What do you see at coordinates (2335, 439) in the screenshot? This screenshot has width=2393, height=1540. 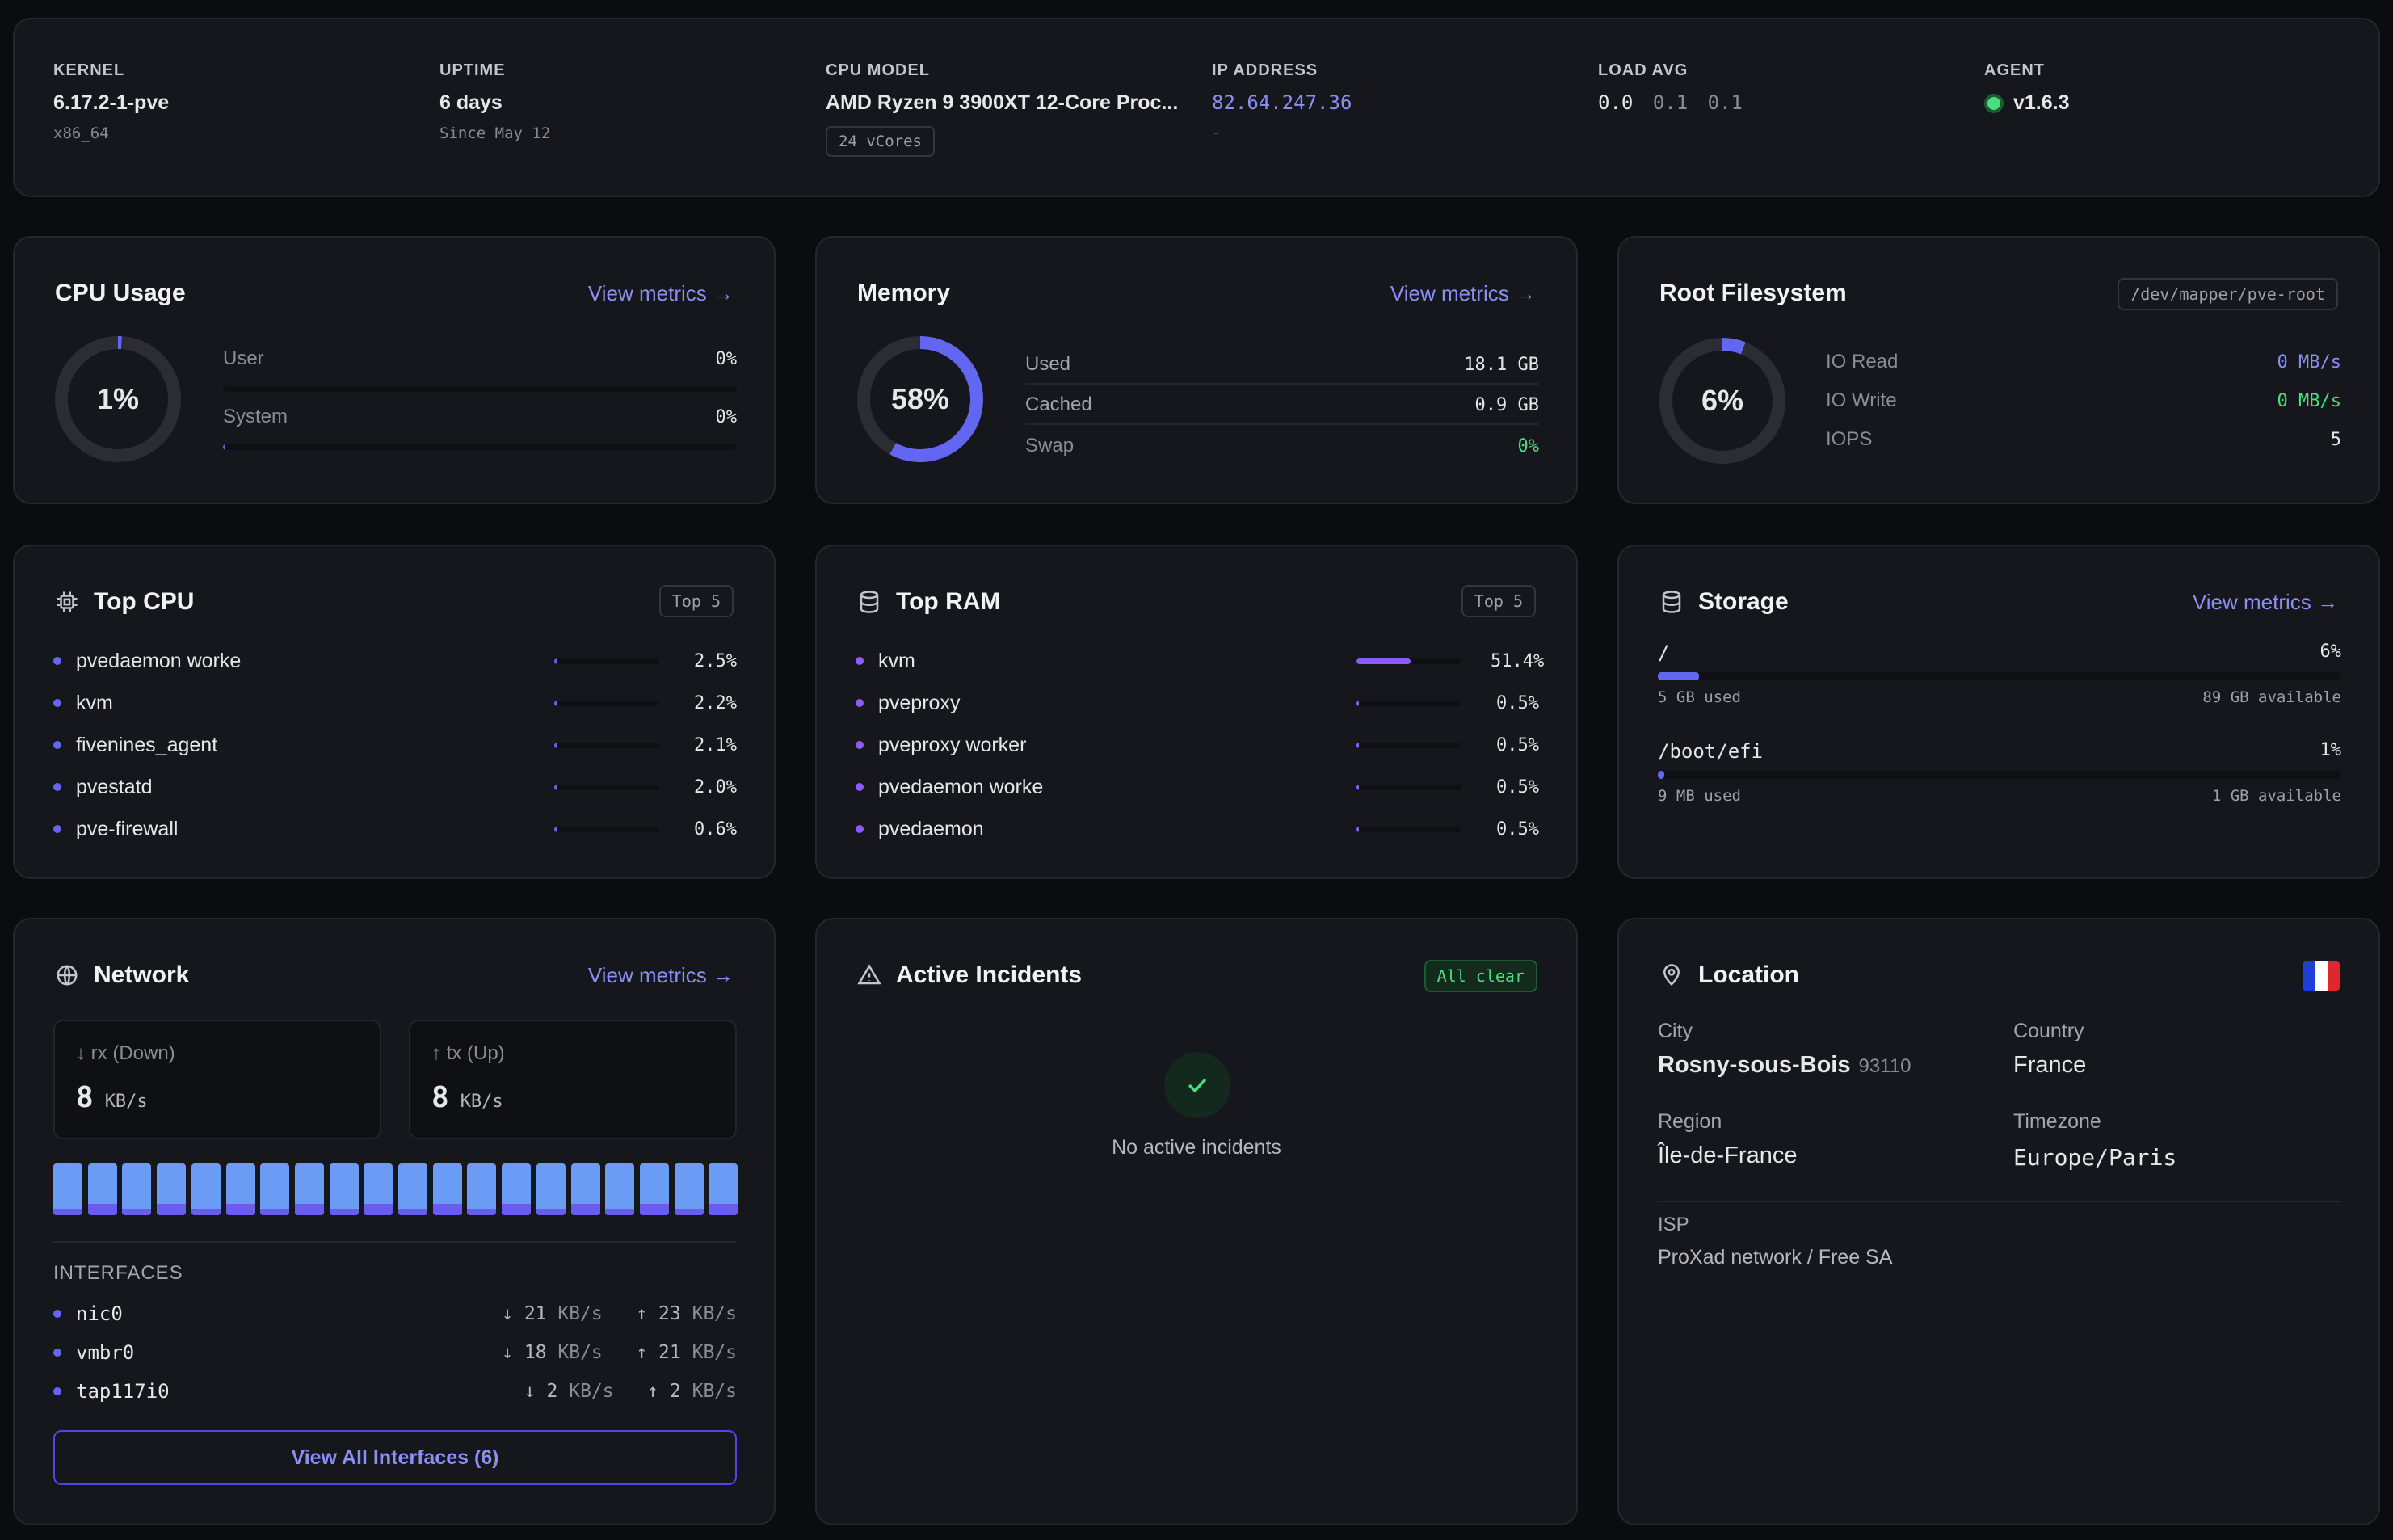 I see `iops-value: 5` at bounding box center [2335, 439].